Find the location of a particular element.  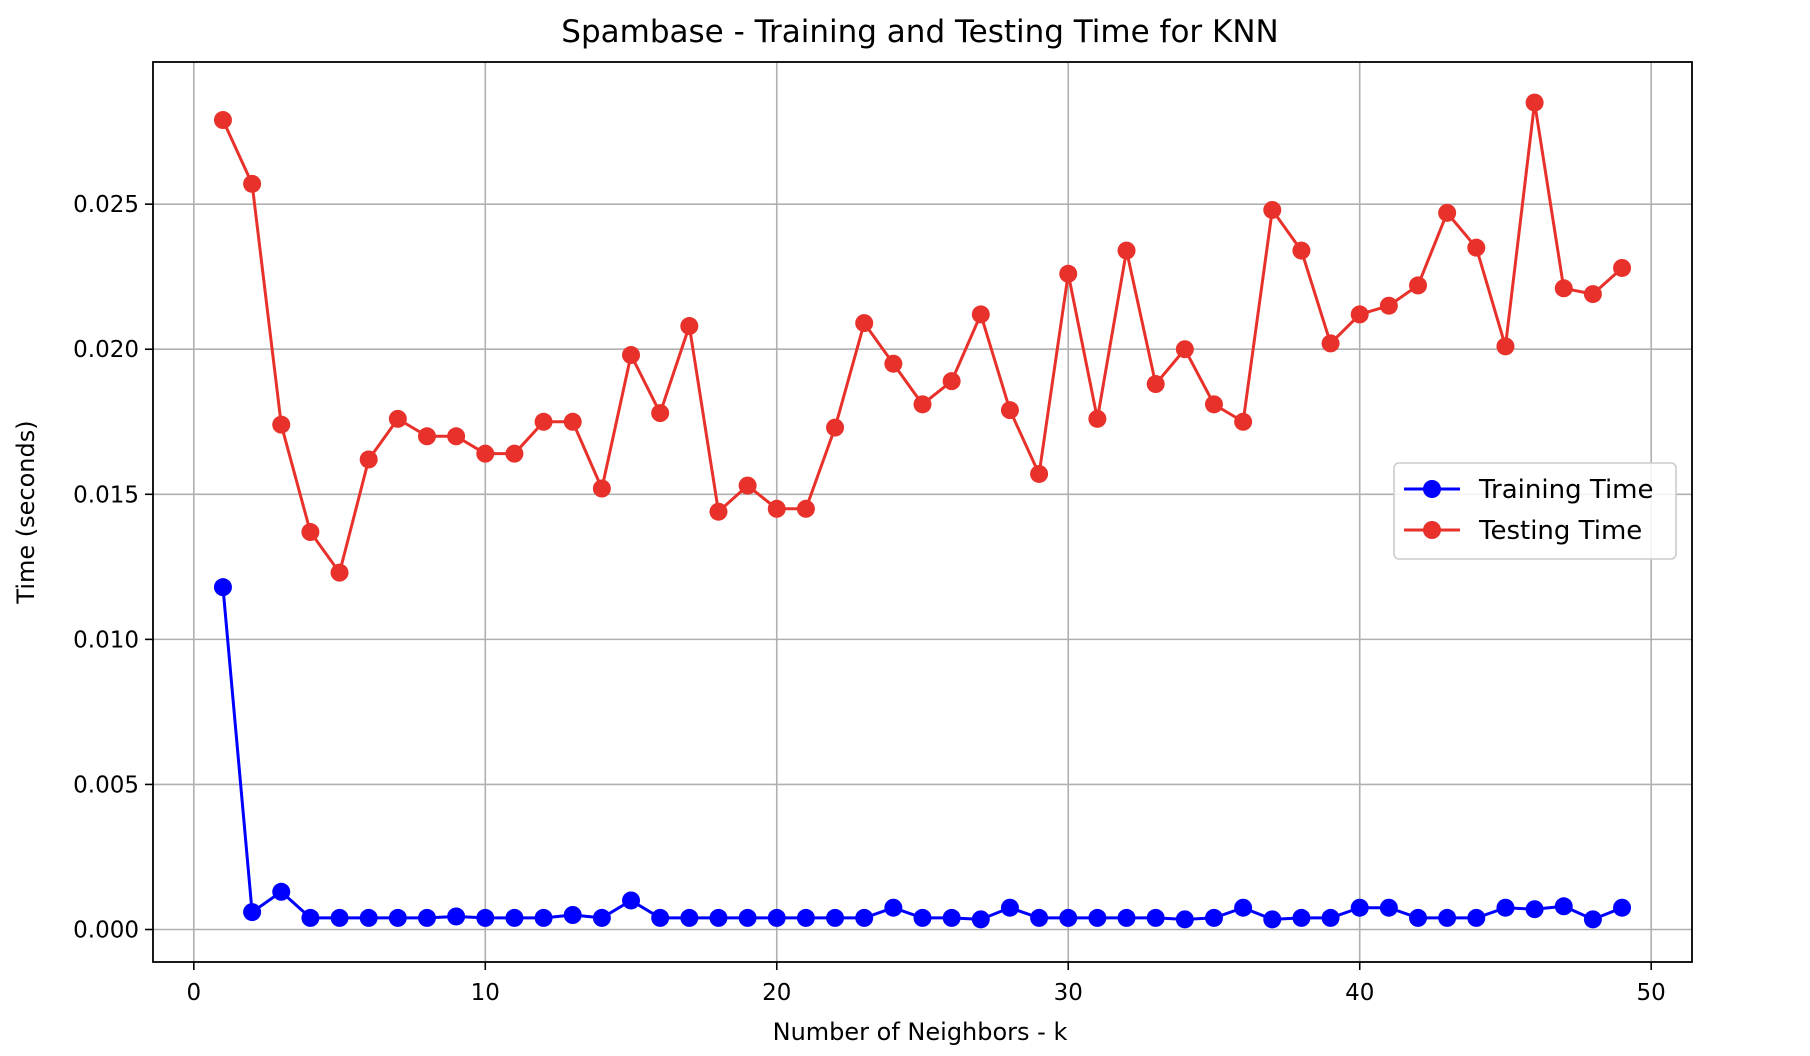

x-tick-label: 30 is located at coordinates (1068, 993).